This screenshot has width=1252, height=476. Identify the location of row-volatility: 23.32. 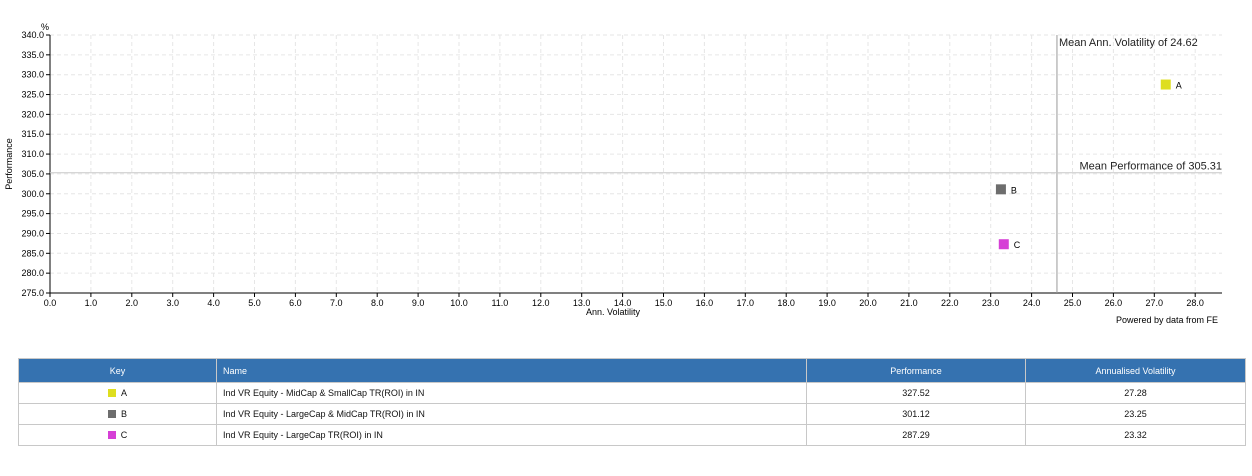
(1135, 435).